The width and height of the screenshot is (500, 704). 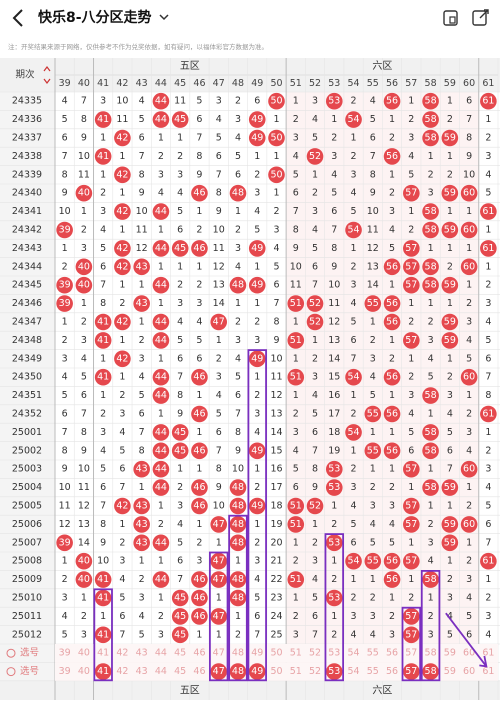 I want to click on ball-number: 54, so click(x=353, y=377).